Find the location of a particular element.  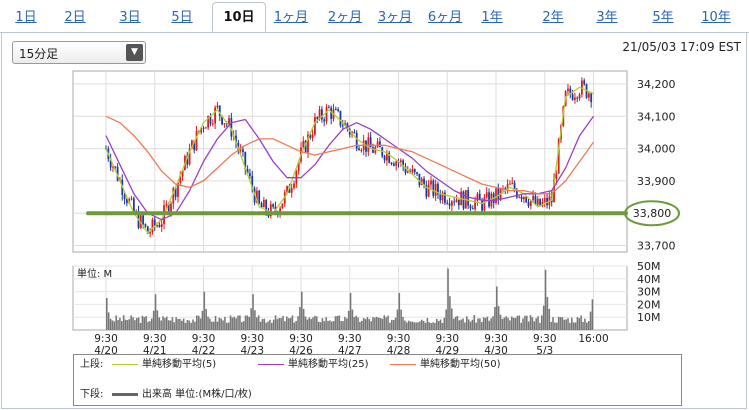

chevron-down-icon: ▼ is located at coordinates (134, 52).